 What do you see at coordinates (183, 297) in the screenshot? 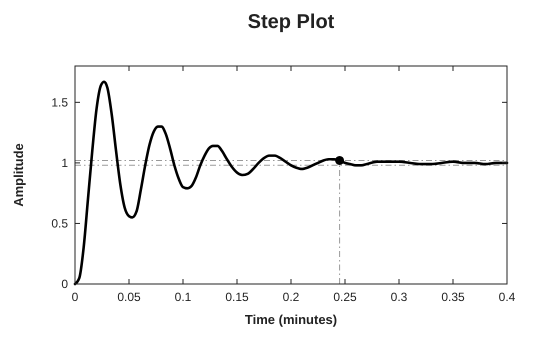
I see `x-tick-label: 0.1` at bounding box center [183, 297].